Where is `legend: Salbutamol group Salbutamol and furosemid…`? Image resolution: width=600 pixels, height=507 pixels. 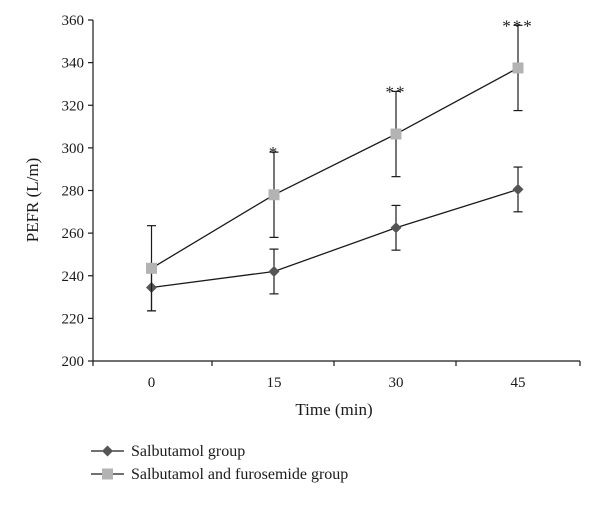
legend: Salbutamol group Salbutamol and furosemid… is located at coordinates (219, 463).